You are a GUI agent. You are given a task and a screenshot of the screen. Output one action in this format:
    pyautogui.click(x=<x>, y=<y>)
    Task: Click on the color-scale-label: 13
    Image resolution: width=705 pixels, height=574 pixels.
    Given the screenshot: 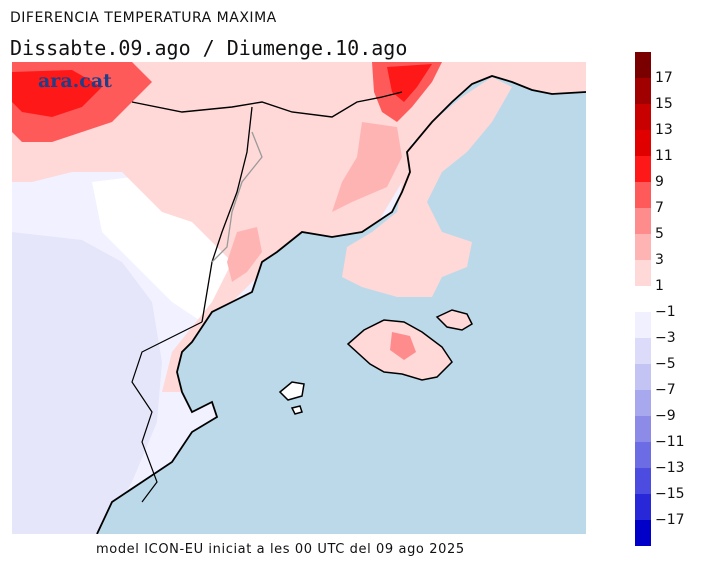 What is the action you would take?
    pyautogui.click(x=664, y=130)
    